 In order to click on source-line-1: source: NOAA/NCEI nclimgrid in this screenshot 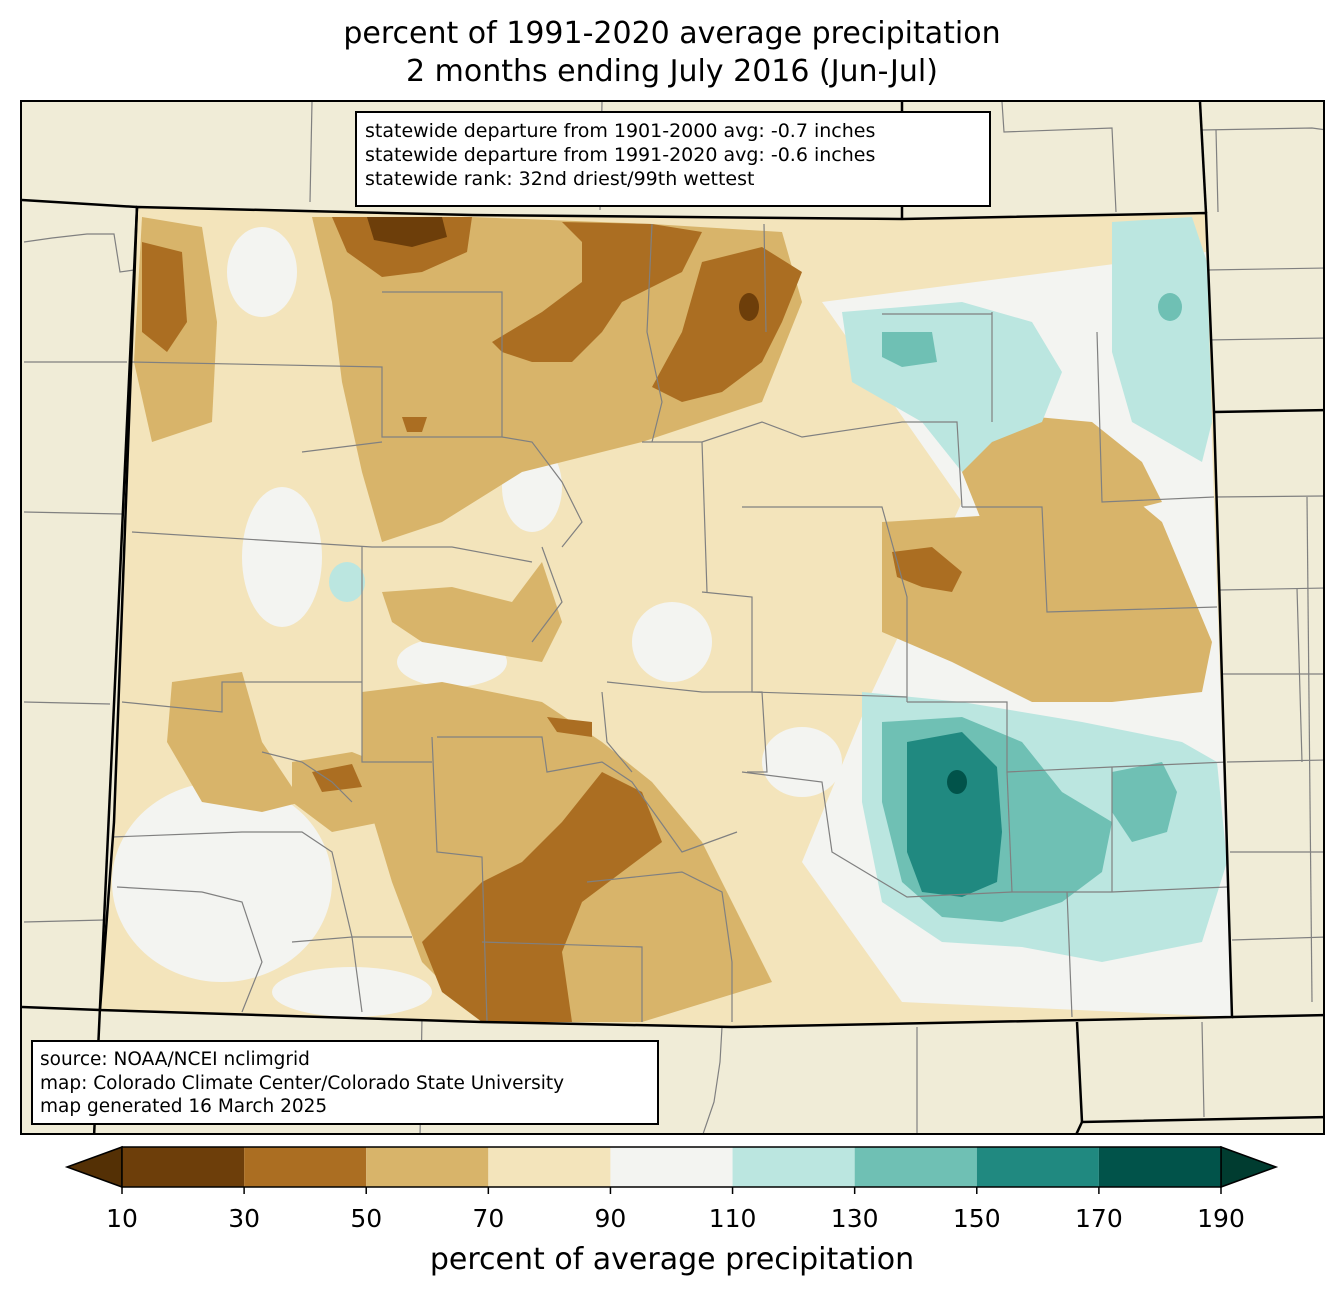, I will do `click(175, 1059)`.